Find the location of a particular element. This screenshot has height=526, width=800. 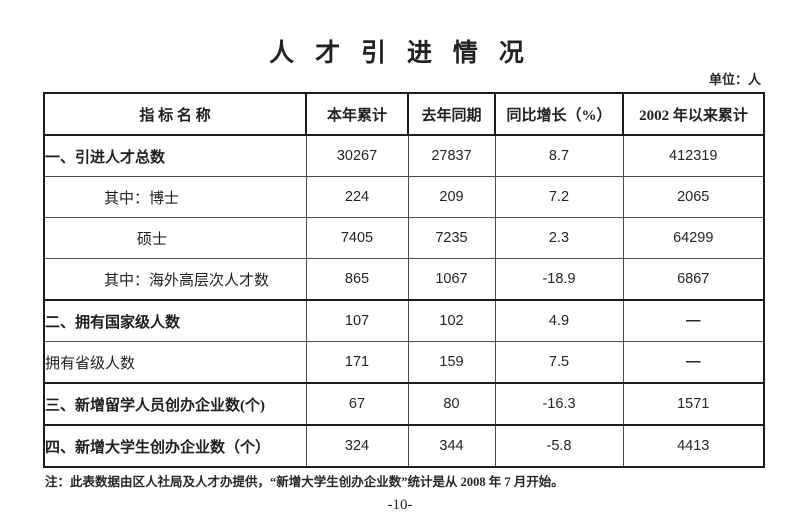

value-cell: 1571 is located at coordinates (693, 404).